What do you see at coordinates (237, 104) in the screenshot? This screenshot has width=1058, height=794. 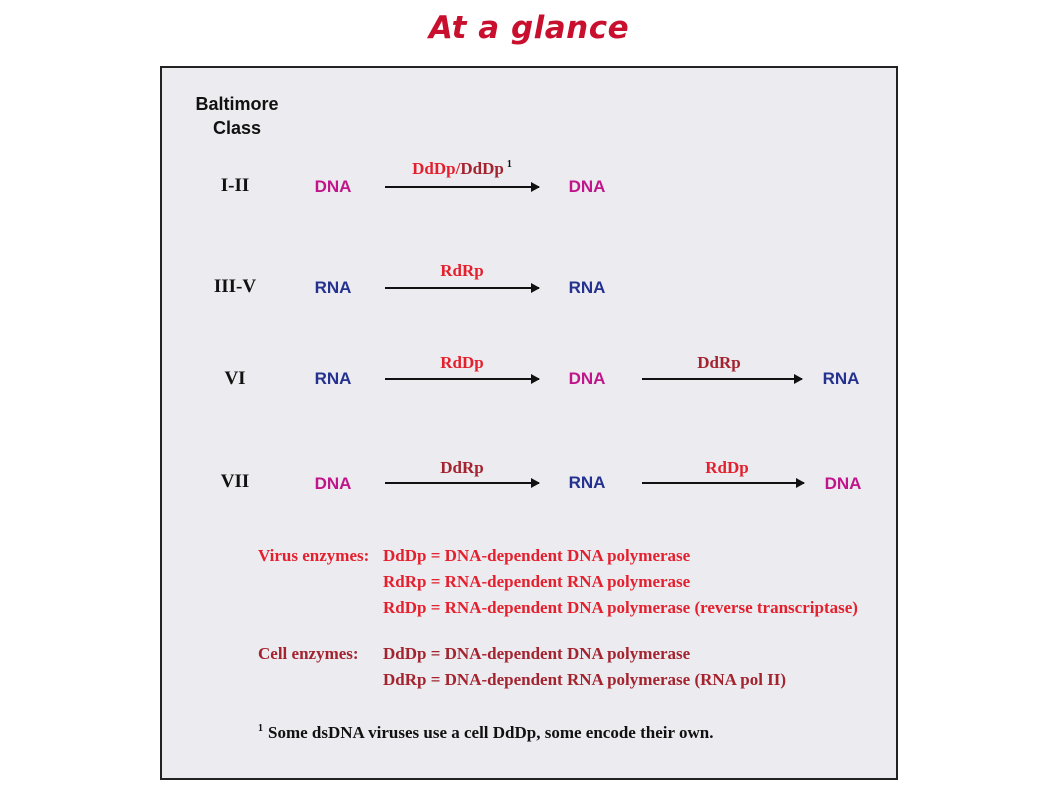 I see `header-line-1: Baltimore` at bounding box center [237, 104].